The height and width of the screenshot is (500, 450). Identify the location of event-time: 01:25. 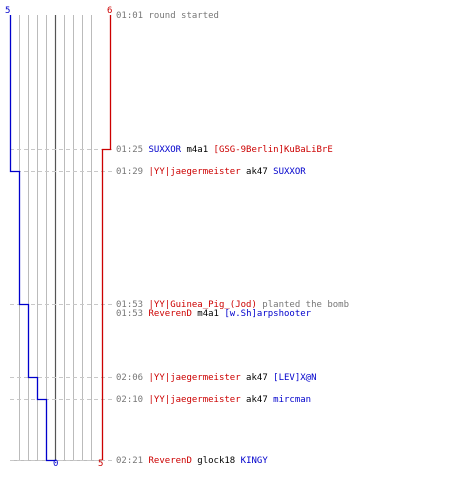
(132, 150).